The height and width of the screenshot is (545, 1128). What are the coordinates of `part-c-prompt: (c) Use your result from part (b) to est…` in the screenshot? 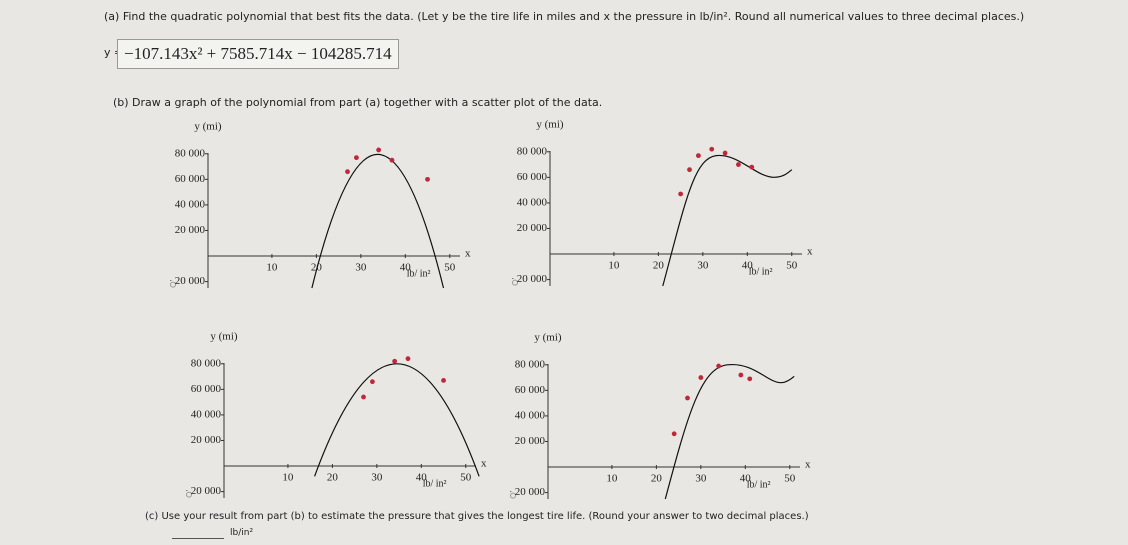 It's located at (477, 516).